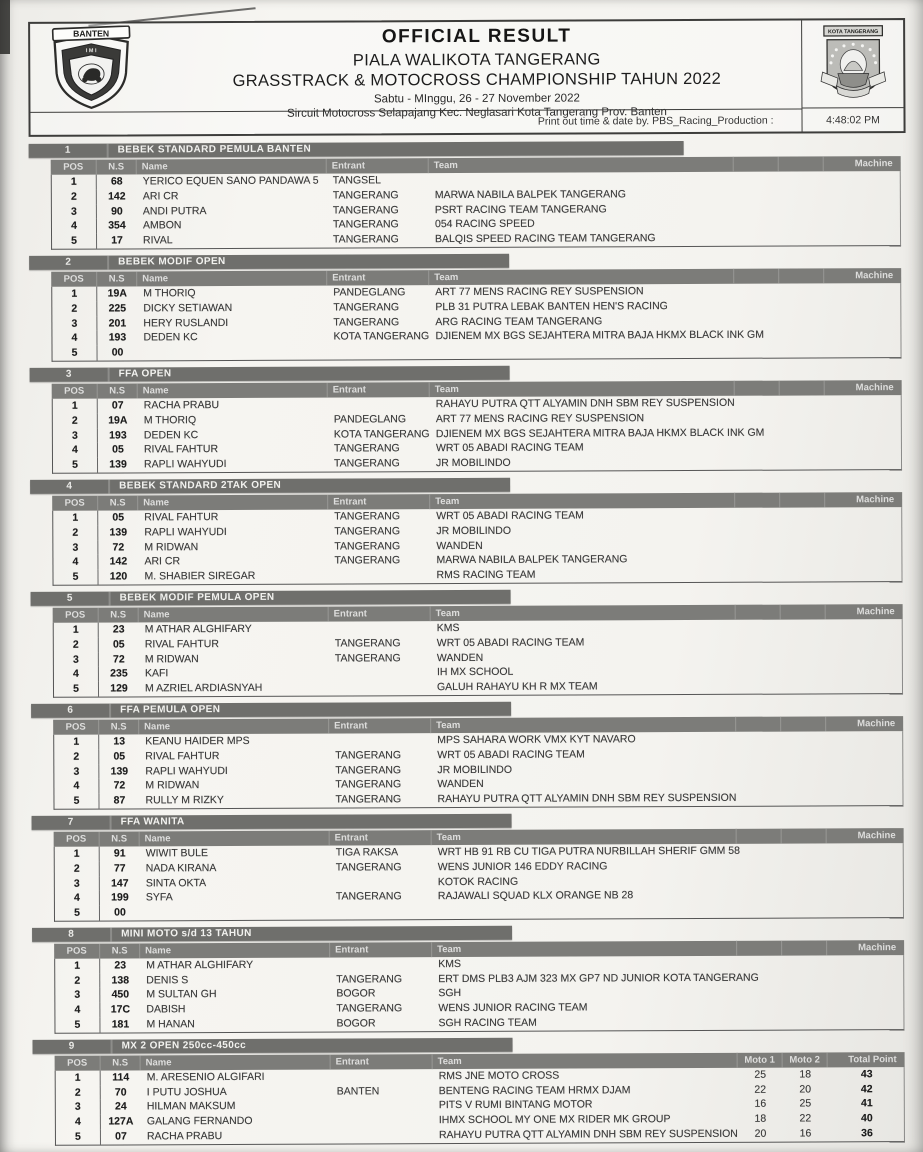 The width and height of the screenshot is (923, 1152). Describe the element at coordinates (760, 1074) in the screenshot. I see `moto1-cell: 25` at that location.